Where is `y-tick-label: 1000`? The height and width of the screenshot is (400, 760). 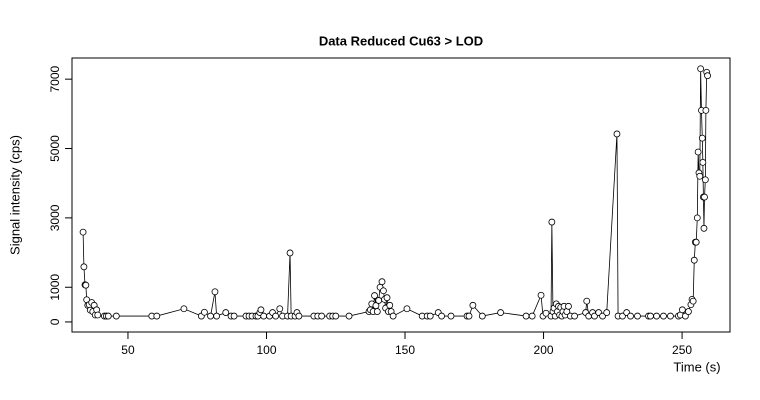
y-tick-label: 1000 is located at coordinates (55, 287).